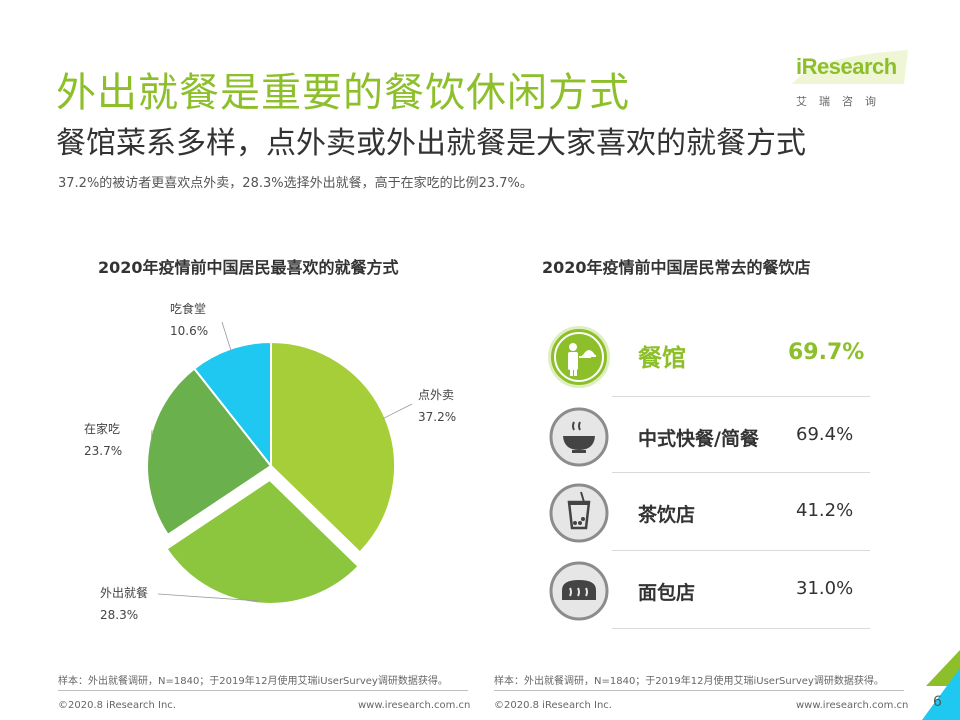 The width and height of the screenshot is (960, 720). What do you see at coordinates (188, 309) in the screenshot?
I see `pie-slice-name: 吃食堂` at bounding box center [188, 309].